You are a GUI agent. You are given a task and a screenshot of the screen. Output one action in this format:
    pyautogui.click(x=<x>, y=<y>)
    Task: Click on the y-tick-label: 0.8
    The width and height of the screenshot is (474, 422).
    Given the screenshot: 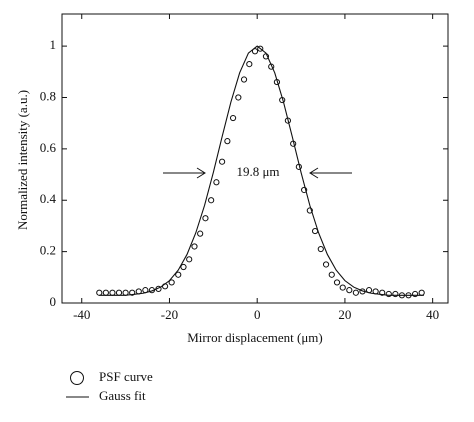 What is the action you would take?
    pyautogui.click(x=48, y=95)
    